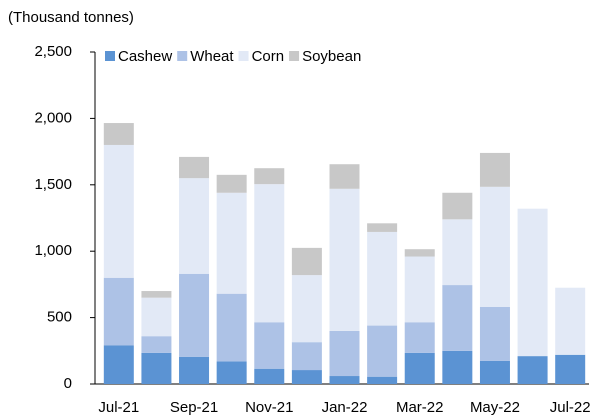 The width and height of the screenshot is (598, 418). I want to click on y-tick-label: 2,000, so click(53, 117).